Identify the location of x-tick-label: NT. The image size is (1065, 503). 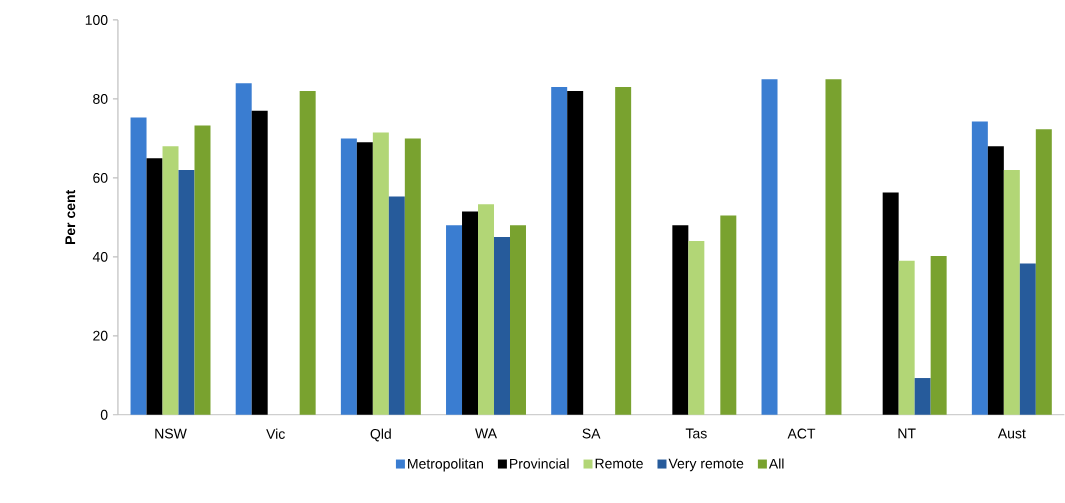
(907, 433).